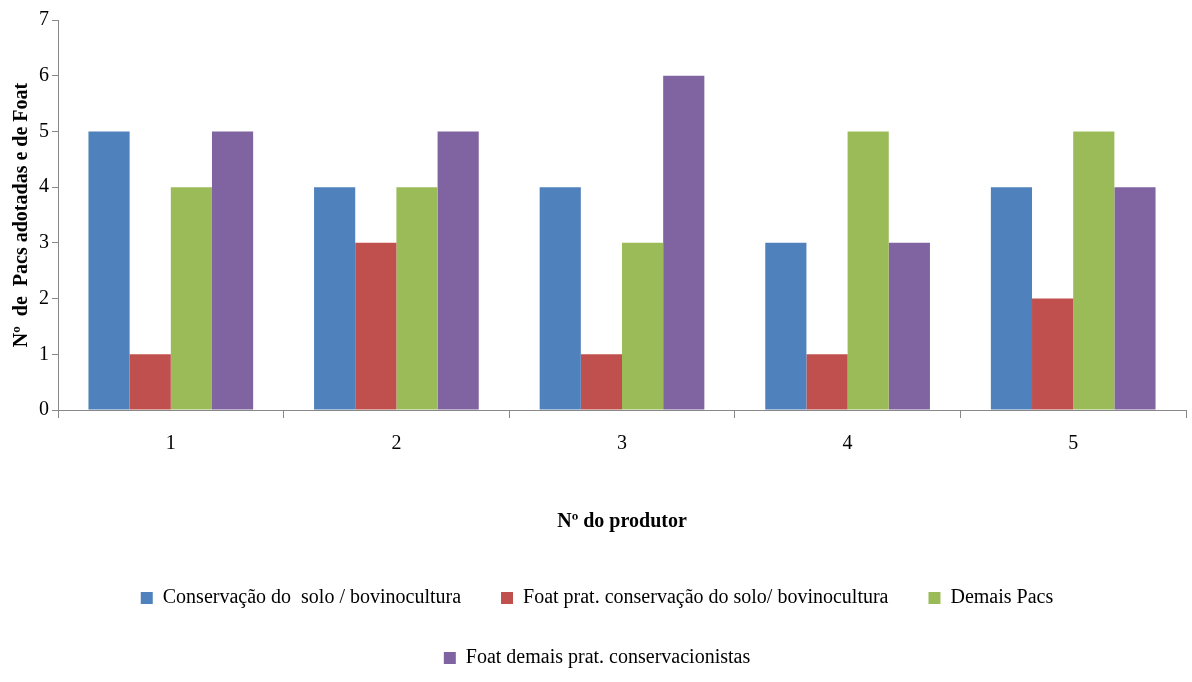 The height and width of the screenshot is (682, 1192). What do you see at coordinates (622, 521) in the screenshot?
I see `x-axis-title: Nº do produtor` at bounding box center [622, 521].